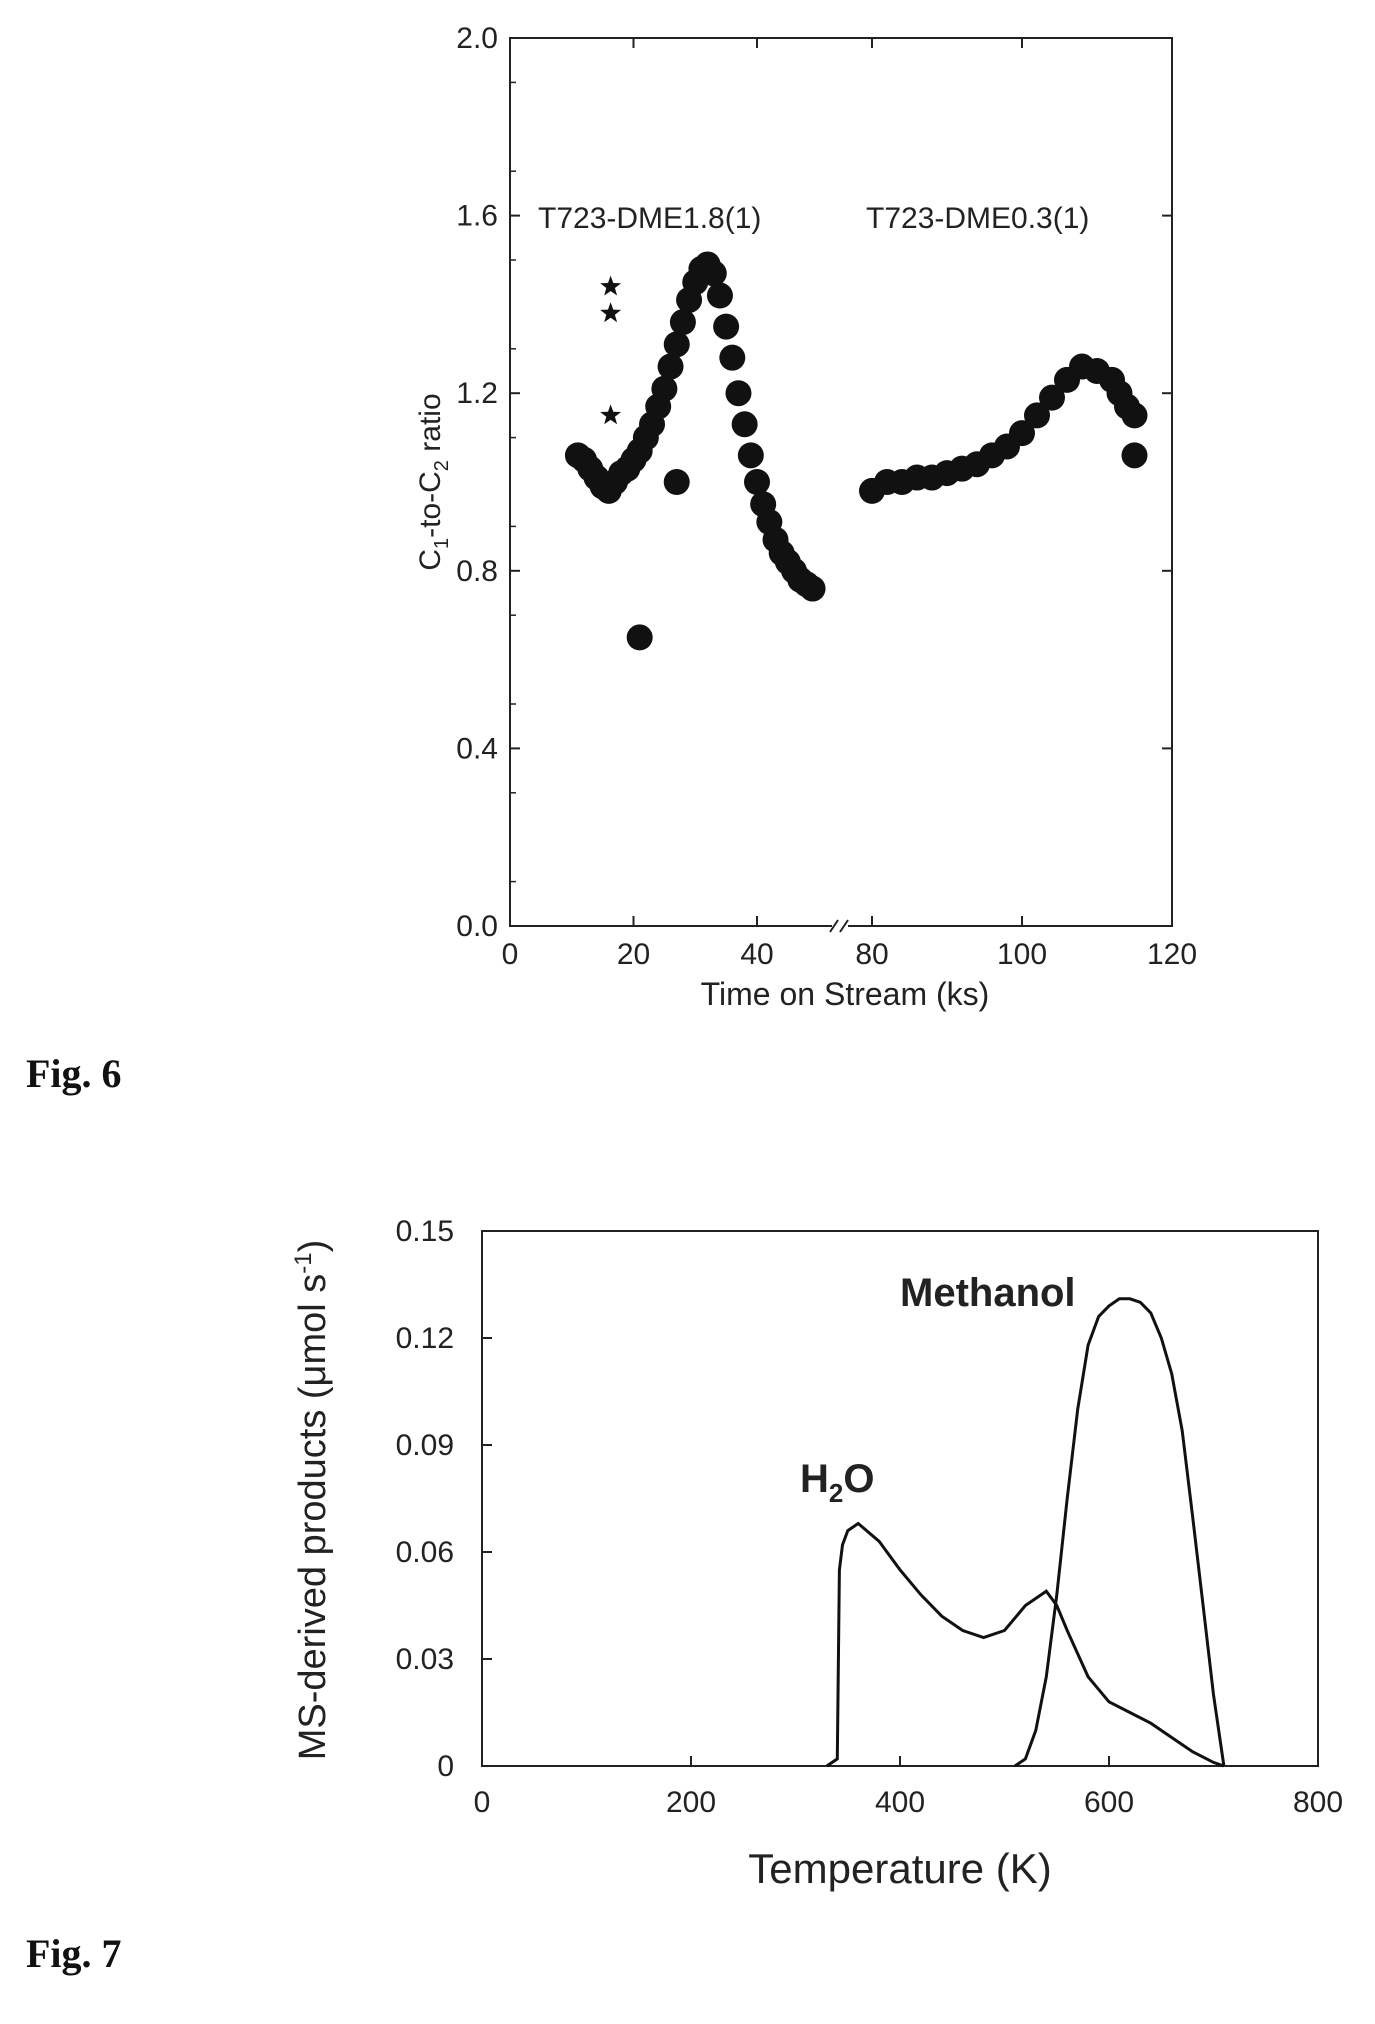 The image size is (1375, 2024). Describe the element at coordinates (839, 926) in the screenshot. I see `fig6-x-break` at that location.